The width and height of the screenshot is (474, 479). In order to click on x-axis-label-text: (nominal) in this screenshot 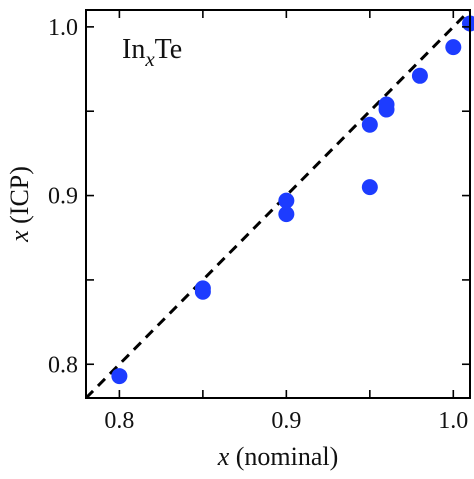, I will do `click(283, 456)`.